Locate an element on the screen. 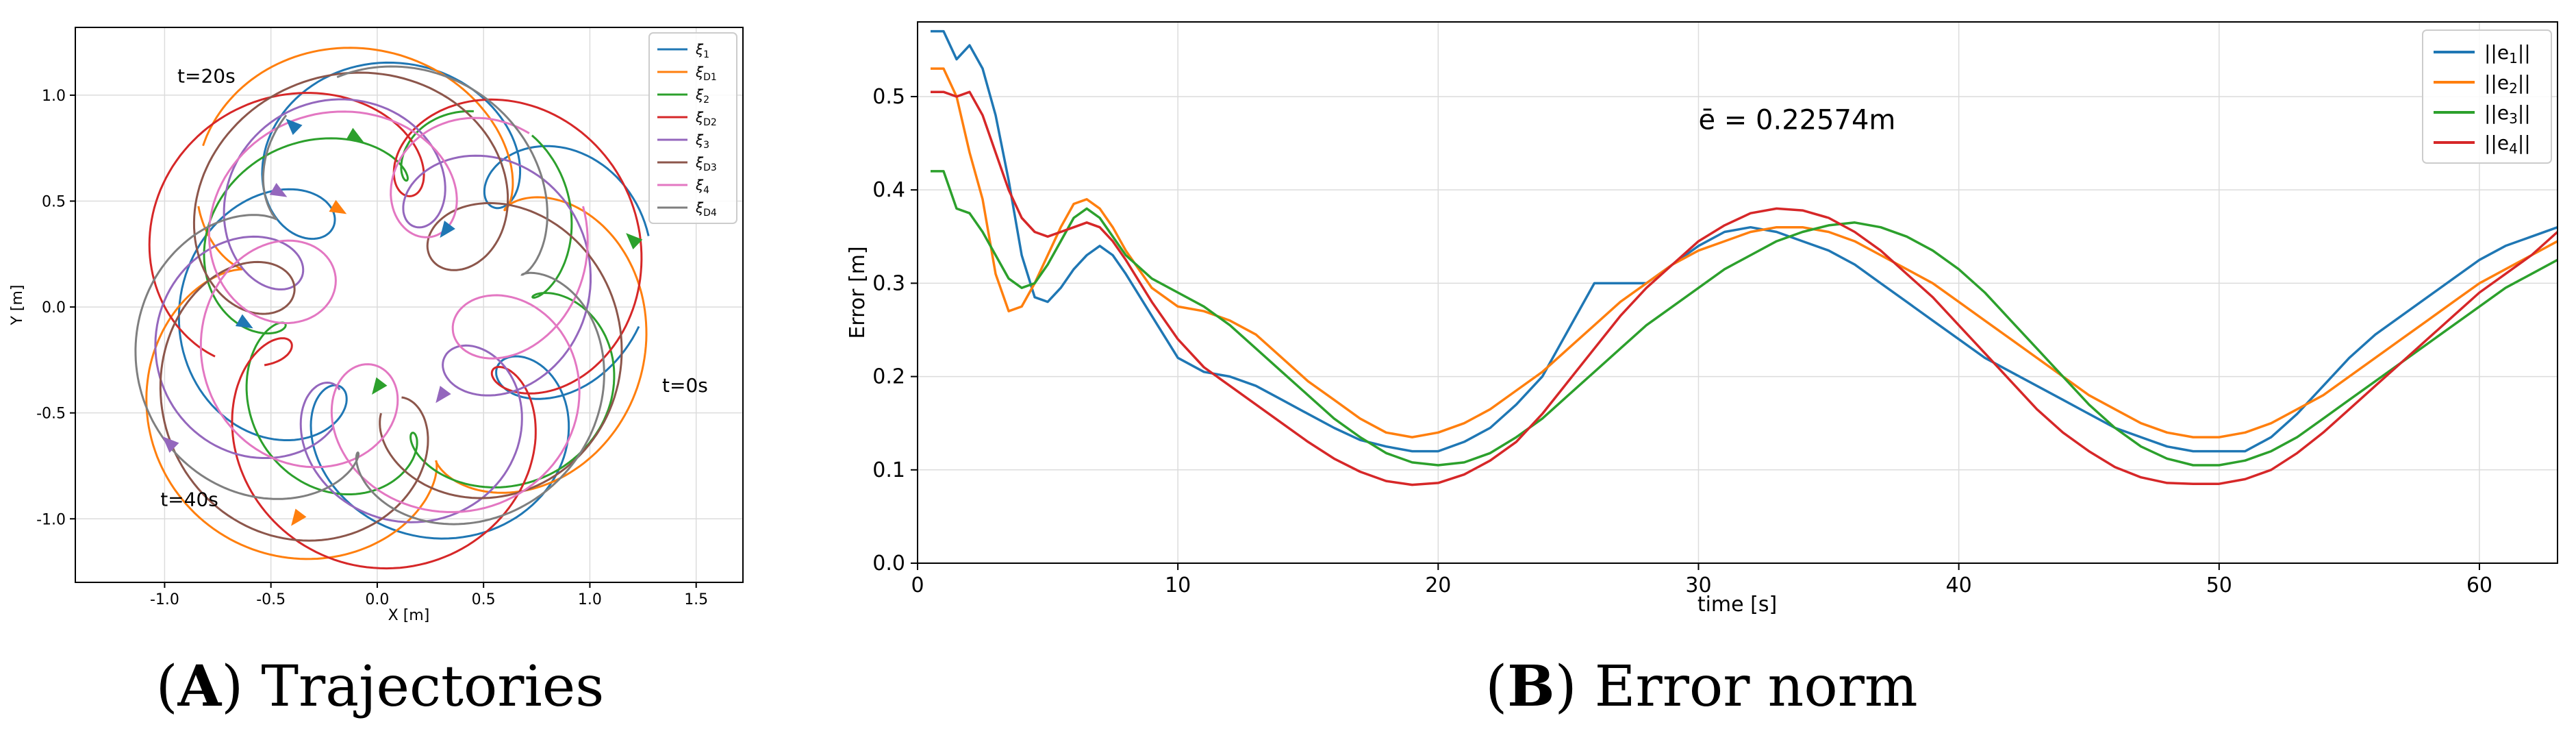  legend-label-e4: ||e4|| is located at coordinates (2507, 144).